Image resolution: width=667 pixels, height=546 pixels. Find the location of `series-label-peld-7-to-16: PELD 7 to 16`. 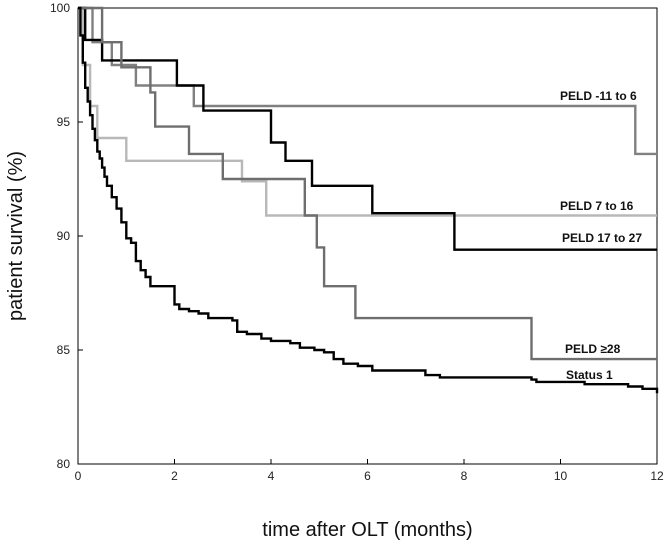

series-label-peld-7-to-16: PELD 7 to 16 is located at coordinates (597, 206).